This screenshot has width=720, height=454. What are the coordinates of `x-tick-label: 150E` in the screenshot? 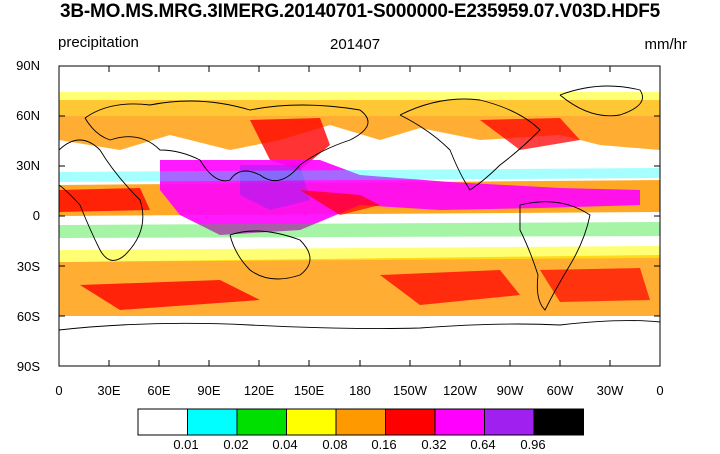 It's located at (309, 390).